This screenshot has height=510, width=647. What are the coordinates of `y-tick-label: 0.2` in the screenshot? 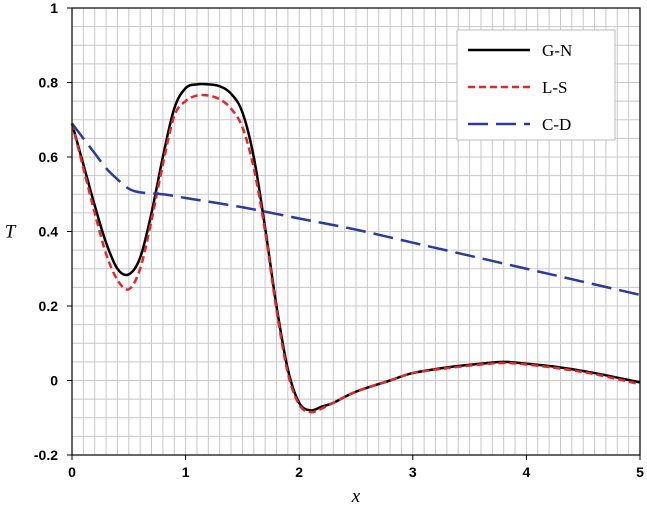 It's located at (49, 306).